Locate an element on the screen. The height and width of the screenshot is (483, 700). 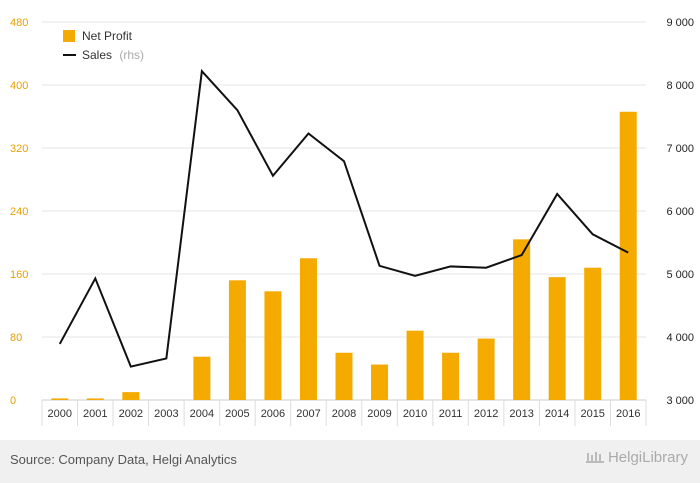
right-tick-label: 6 000 is located at coordinates (680, 212).